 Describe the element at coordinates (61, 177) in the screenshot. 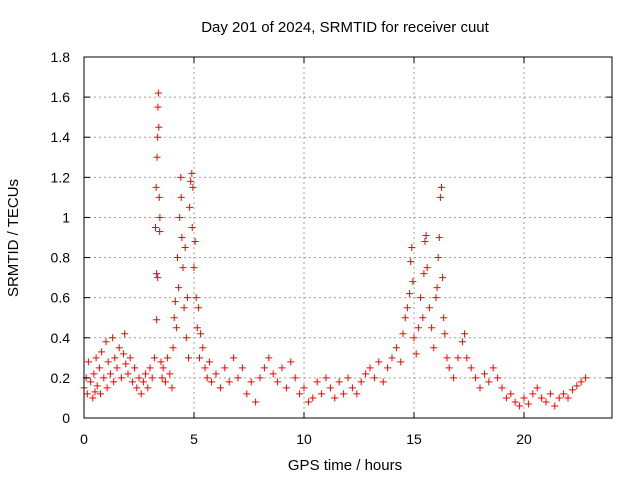

I see `y-tick-label: 1.2` at that location.